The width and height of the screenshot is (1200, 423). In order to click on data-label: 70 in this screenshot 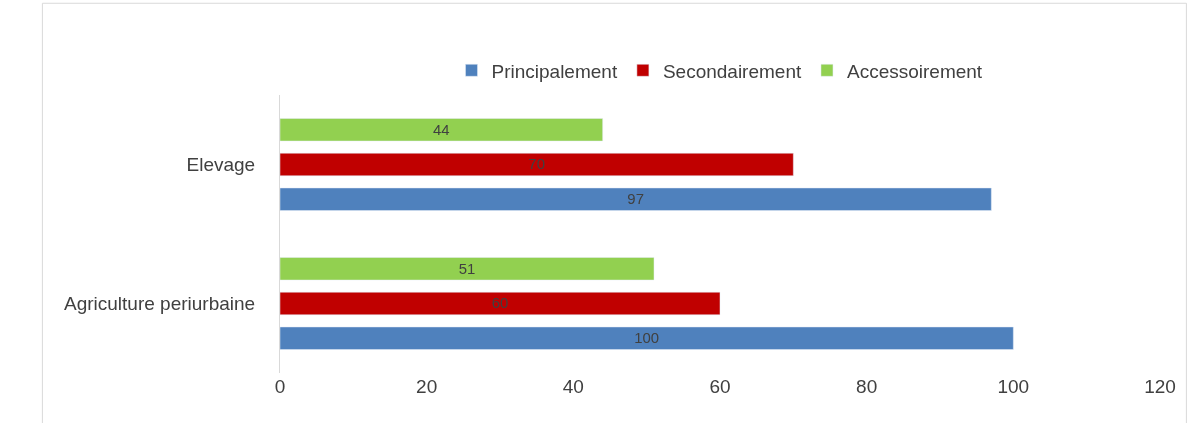, I will do `click(536, 164)`.